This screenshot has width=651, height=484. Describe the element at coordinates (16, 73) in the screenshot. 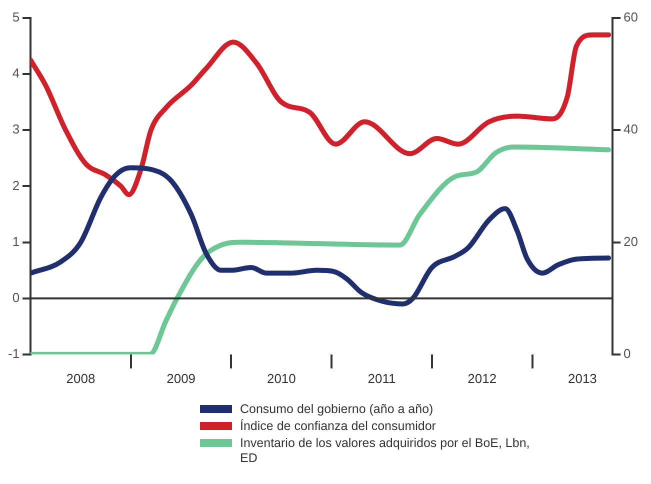

I see `y-tick-label: 4` at that location.